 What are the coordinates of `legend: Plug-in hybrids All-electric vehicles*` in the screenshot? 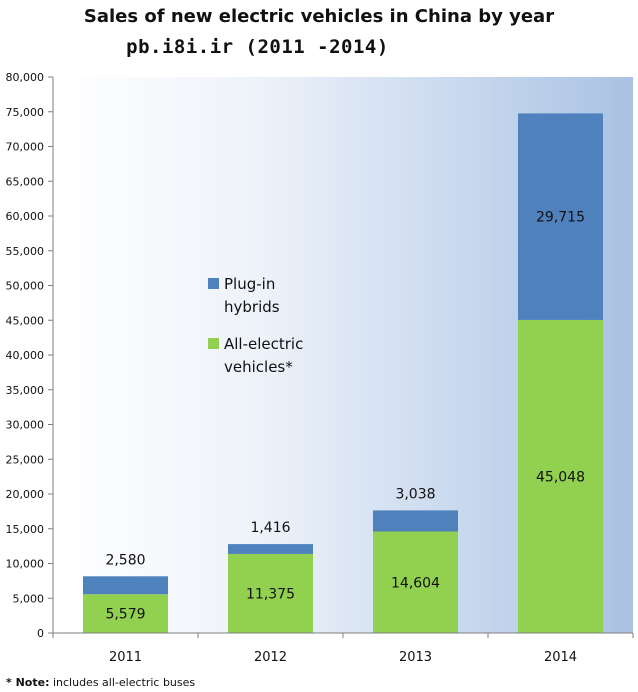 It's located at (255, 325).